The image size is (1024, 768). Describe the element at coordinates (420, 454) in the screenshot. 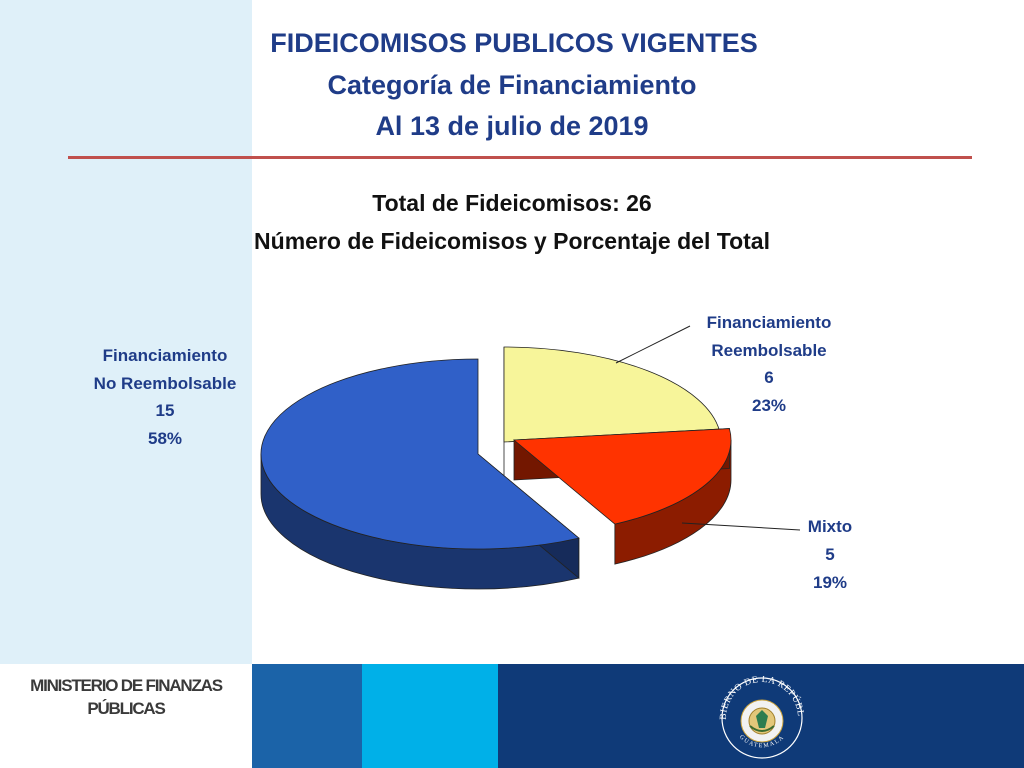

I see `pie-slice-top-no-reembolsable` at that location.